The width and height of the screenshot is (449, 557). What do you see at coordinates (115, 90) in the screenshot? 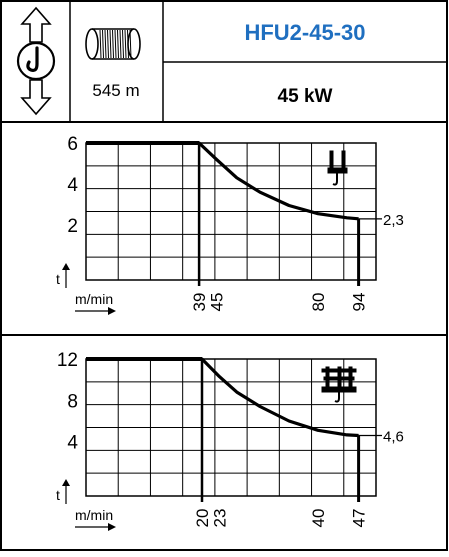
I see `rope-length-label: 545 m` at bounding box center [115, 90].